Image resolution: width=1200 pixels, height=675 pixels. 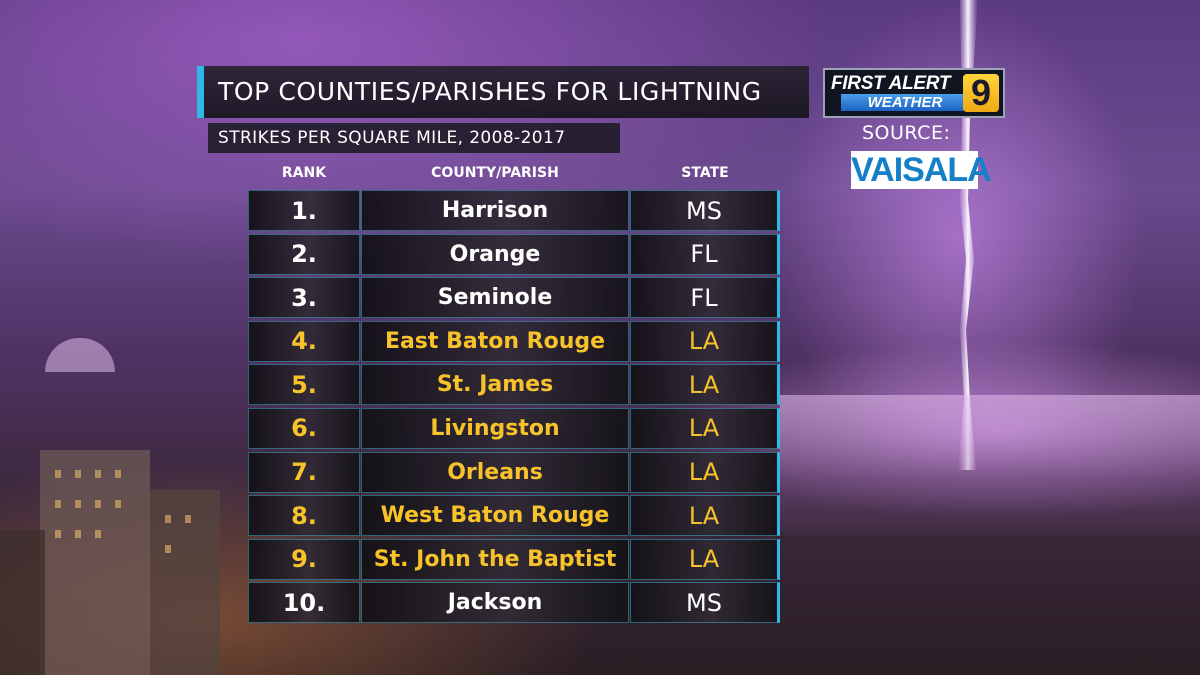 What do you see at coordinates (304, 173) in the screenshot?
I see `column-header-rank: RANK` at bounding box center [304, 173].